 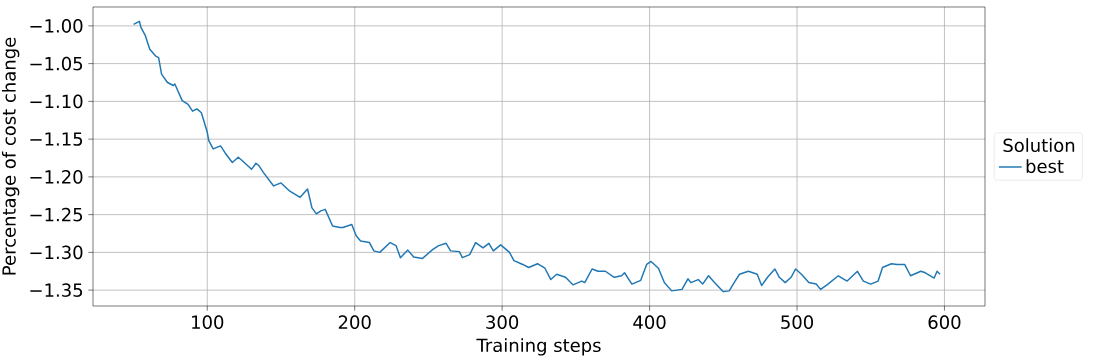 What do you see at coordinates (1039, 145) in the screenshot?
I see `legend-title: Solution` at bounding box center [1039, 145].